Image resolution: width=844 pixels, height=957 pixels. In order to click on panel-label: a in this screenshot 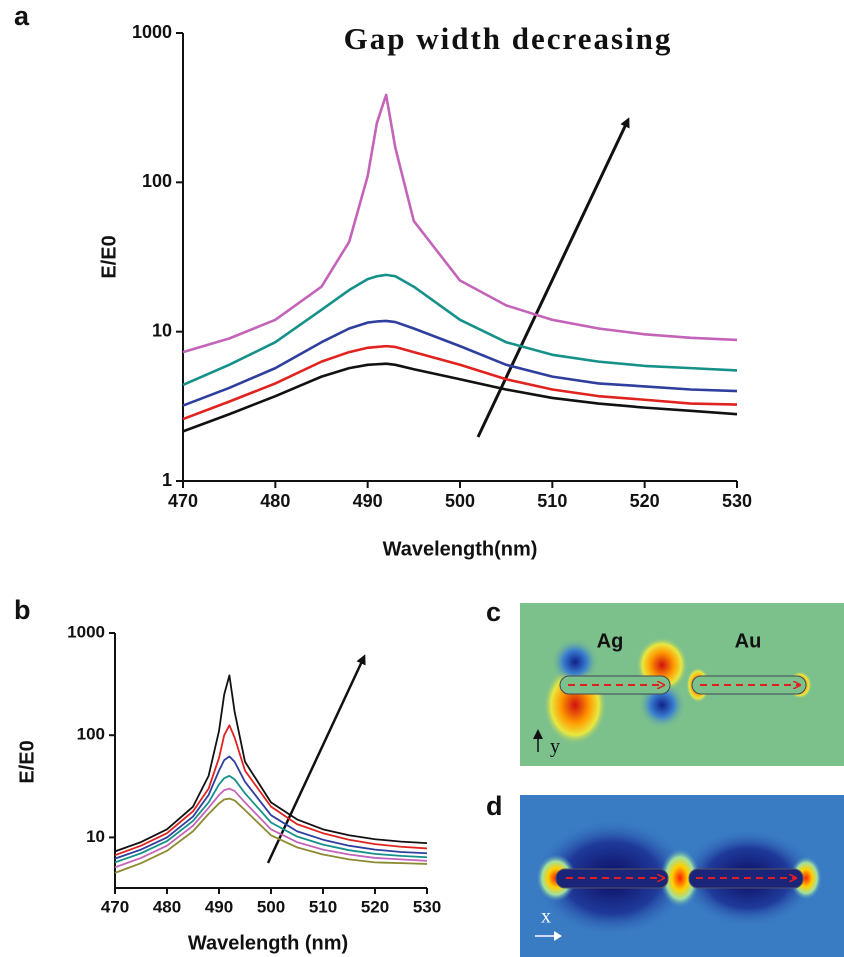, I will do `click(22, 16)`.